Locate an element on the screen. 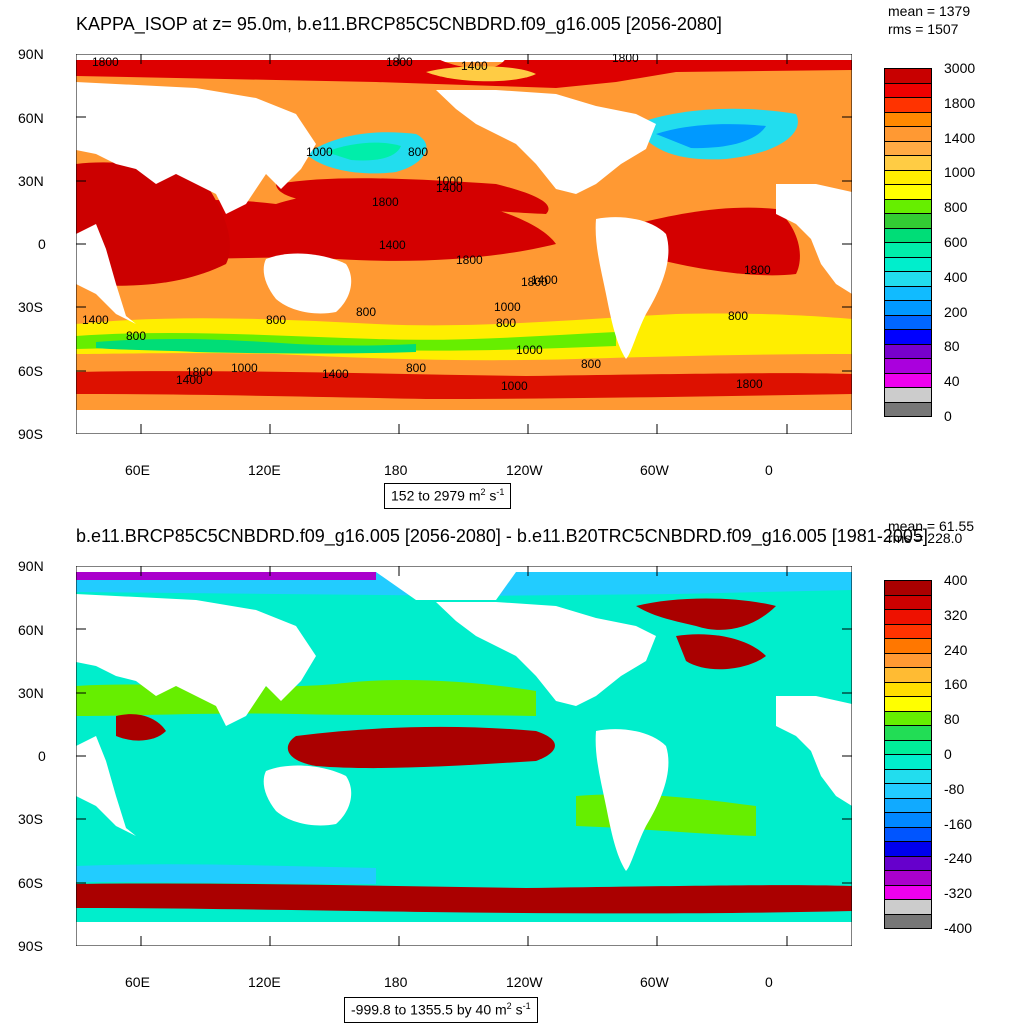 The height and width of the screenshot is (1024, 1024). lon-label: 60E is located at coordinates (137, 982).